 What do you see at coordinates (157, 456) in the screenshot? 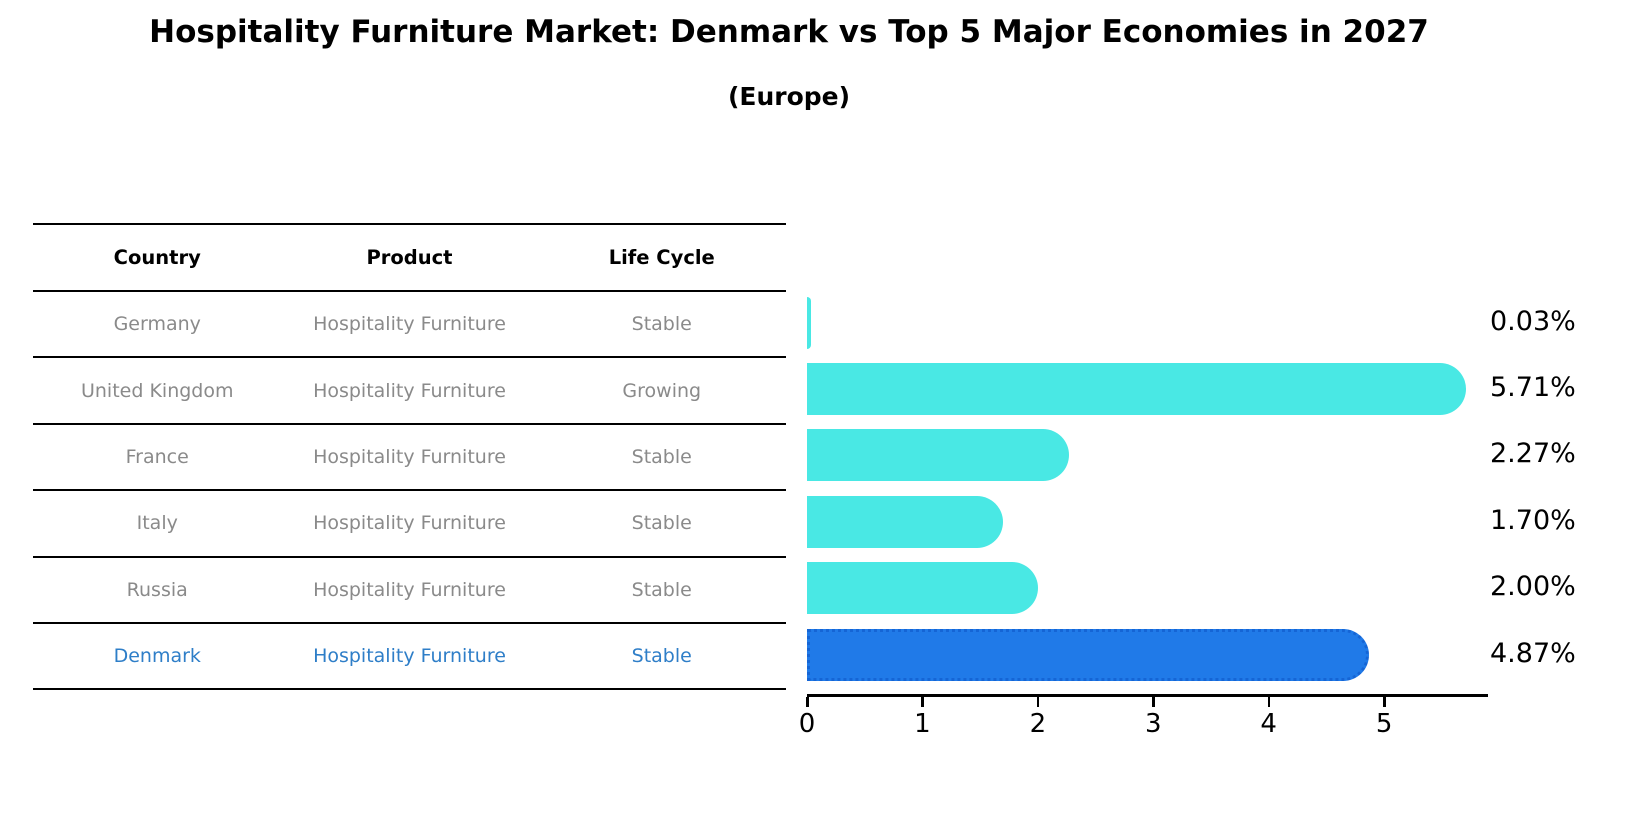
I see `table-cell-country: France` at bounding box center [157, 456].